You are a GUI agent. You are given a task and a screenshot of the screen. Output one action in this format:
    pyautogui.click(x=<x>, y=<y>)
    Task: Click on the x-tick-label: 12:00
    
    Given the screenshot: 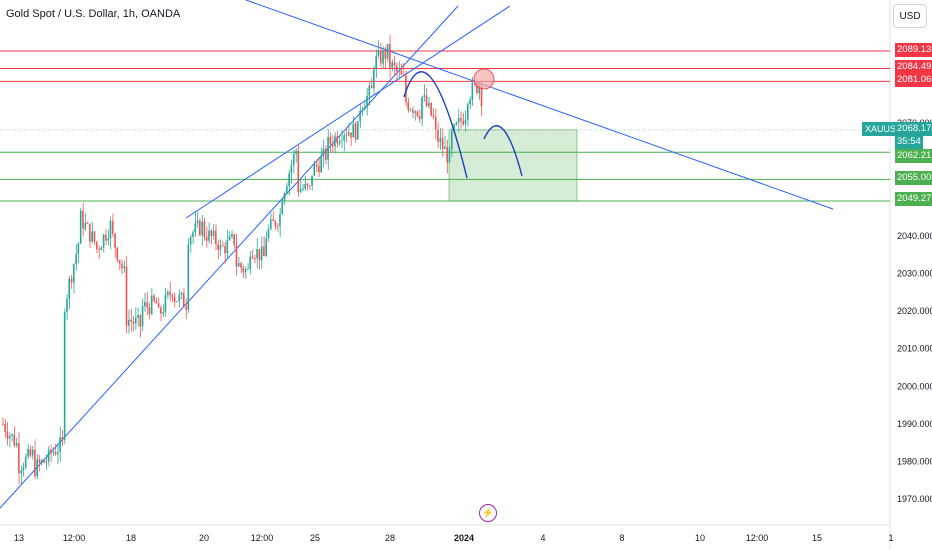 What is the action you would take?
    pyautogui.click(x=757, y=538)
    